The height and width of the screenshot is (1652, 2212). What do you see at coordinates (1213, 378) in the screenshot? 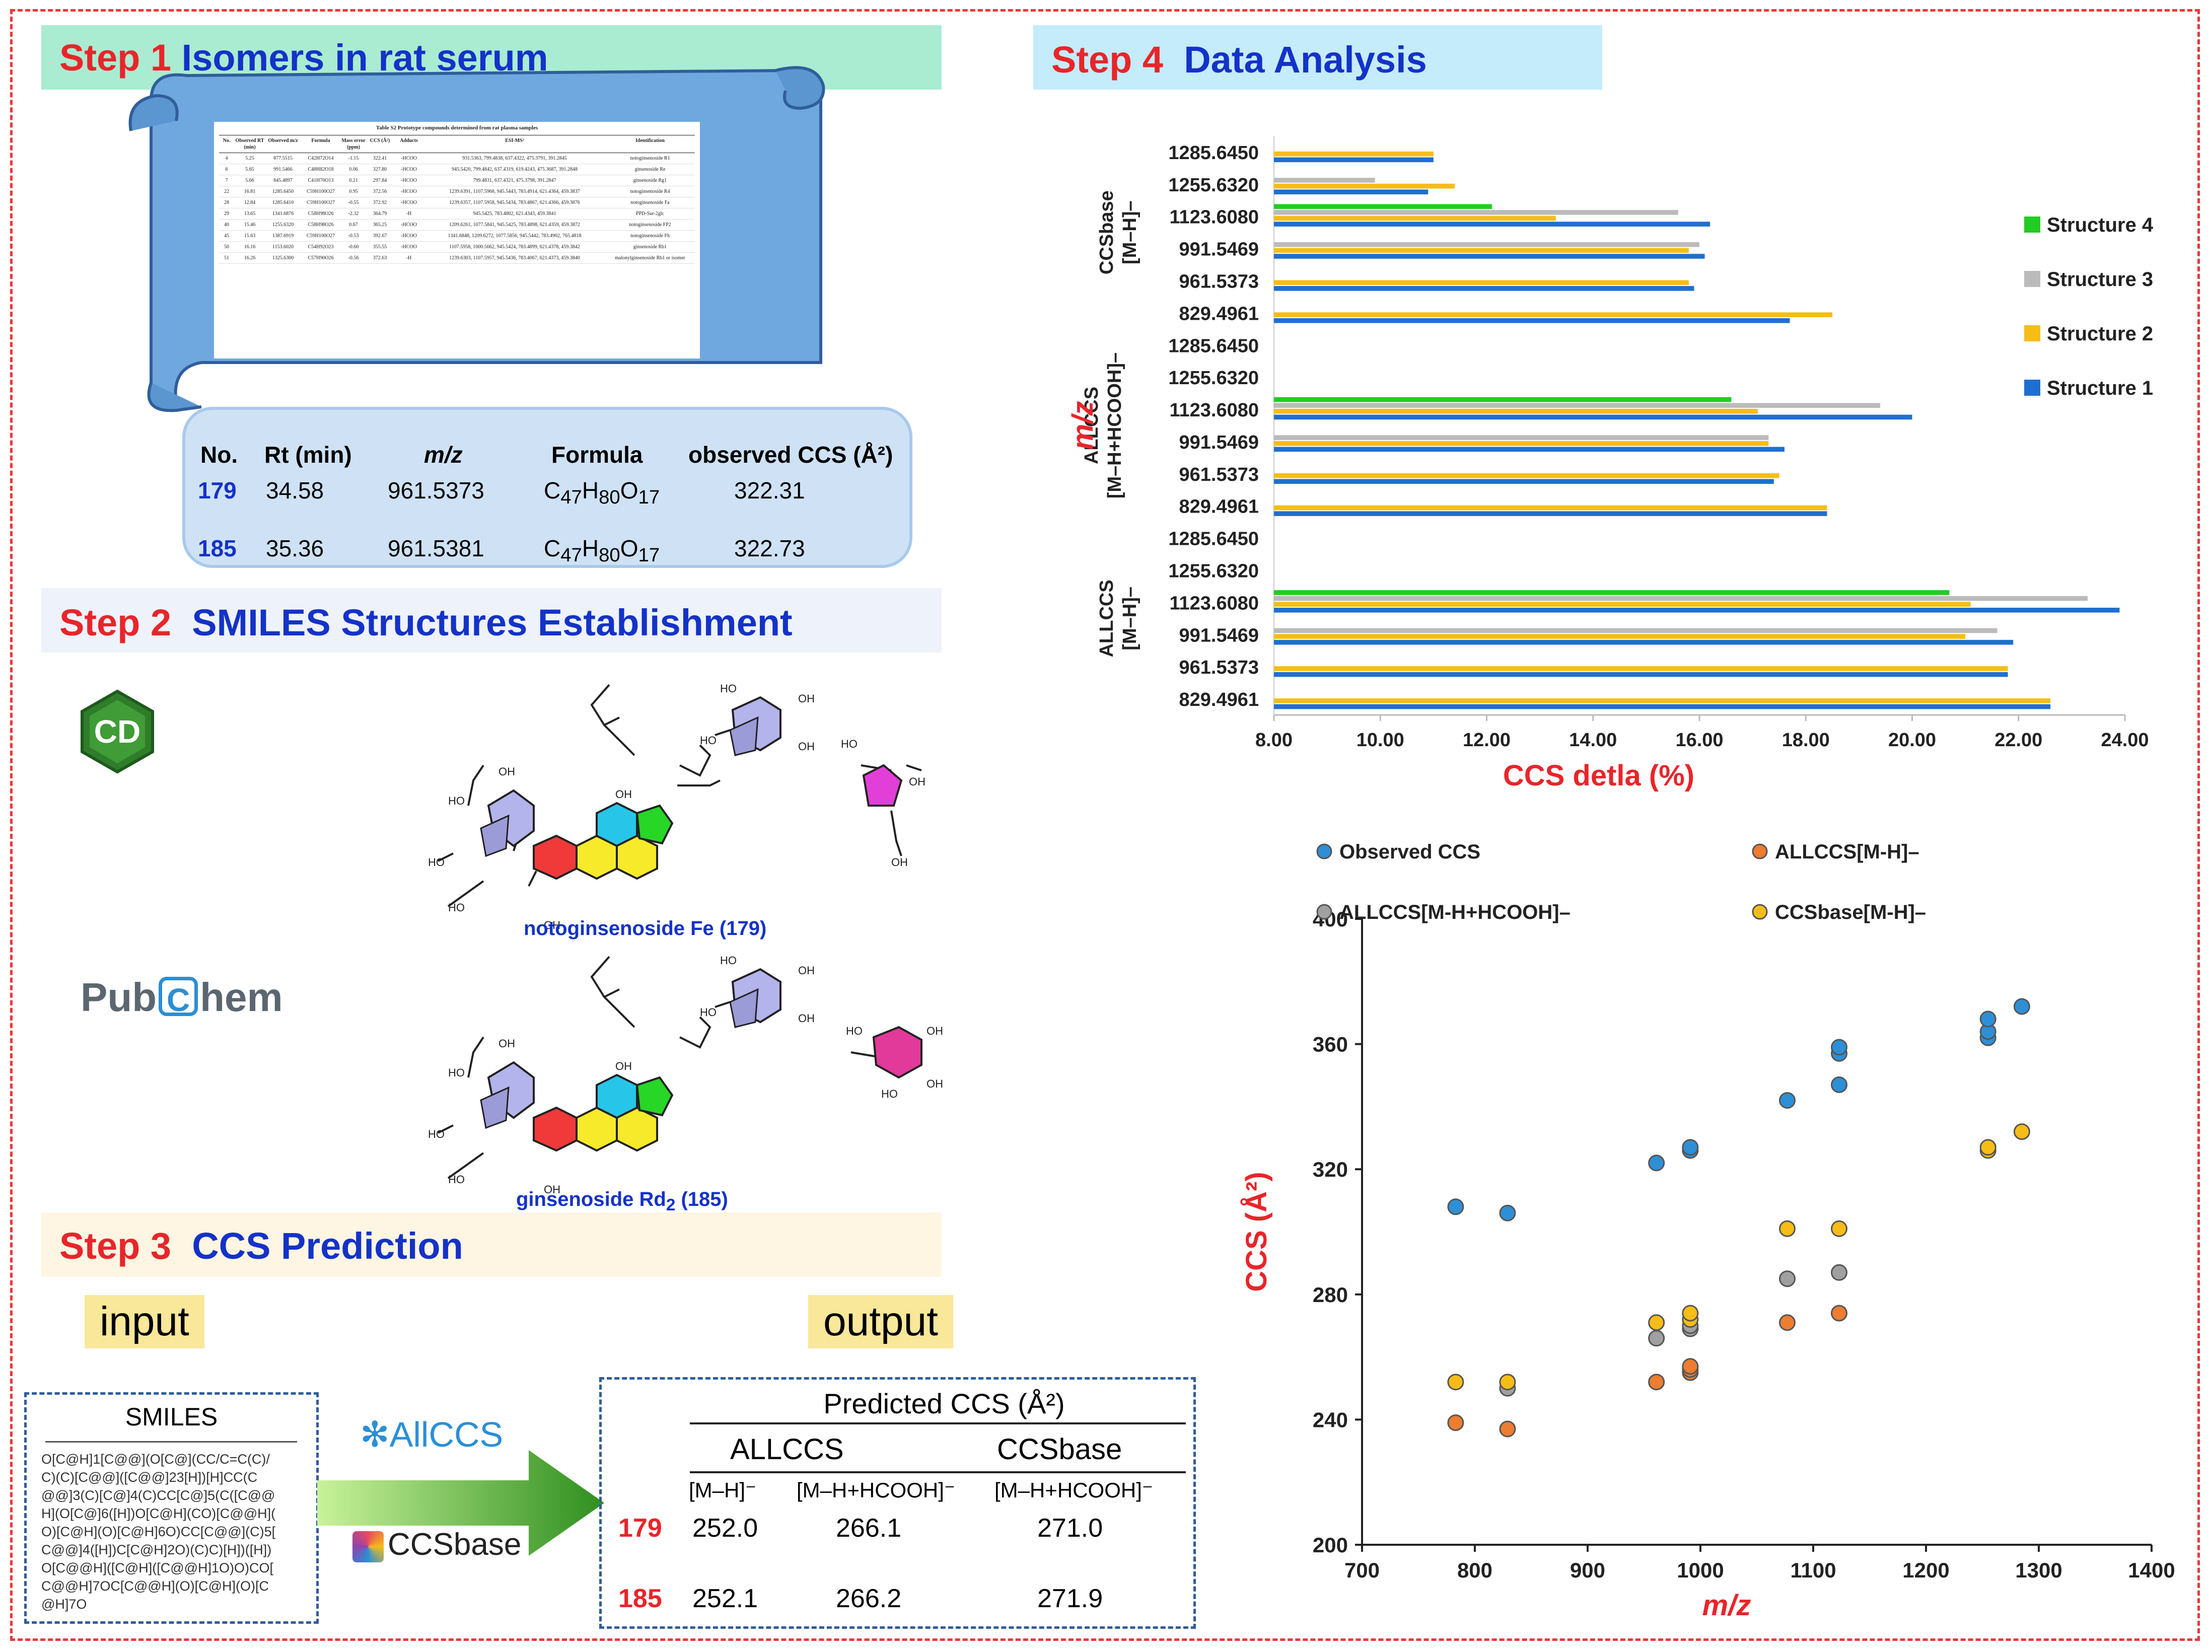
I see `bar-category-label: 1255.6320` at bounding box center [1213, 378].